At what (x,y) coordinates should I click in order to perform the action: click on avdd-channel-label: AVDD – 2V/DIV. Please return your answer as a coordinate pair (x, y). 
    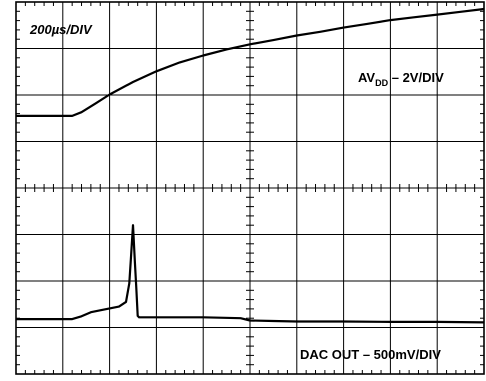
    Looking at the image, I should click on (401, 79).